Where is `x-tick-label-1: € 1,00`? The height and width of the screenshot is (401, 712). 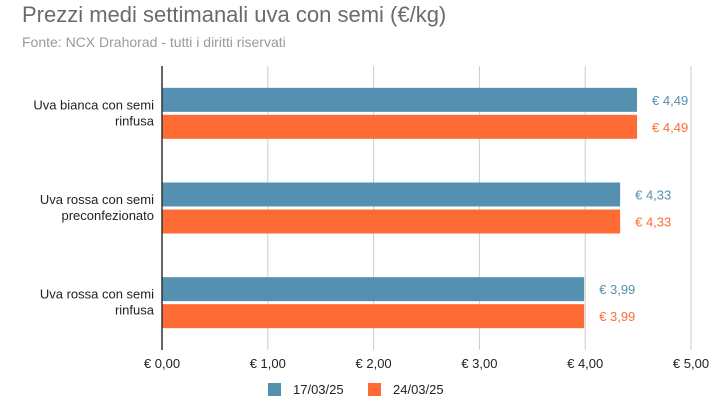 x-tick-label-1: € 1,00 is located at coordinates (268, 363).